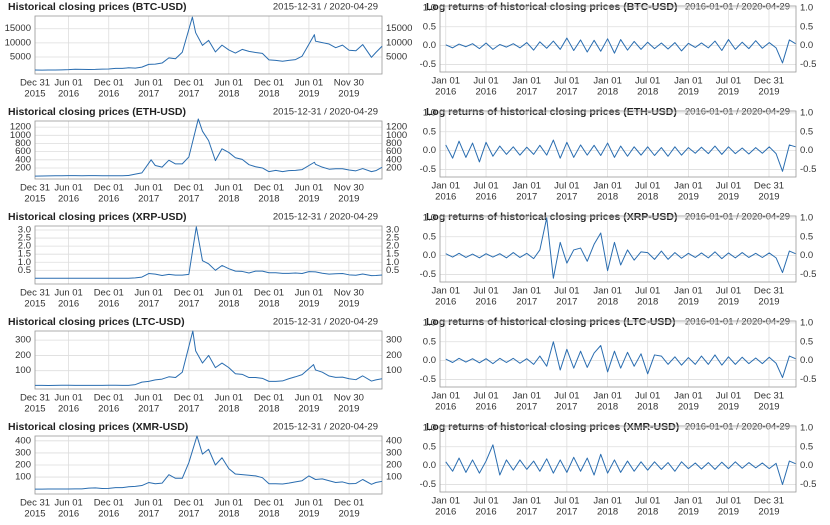  What do you see at coordinates (394, 159) in the screenshot?
I see `y-tick-label-right: 400` at bounding box center [394, 159].